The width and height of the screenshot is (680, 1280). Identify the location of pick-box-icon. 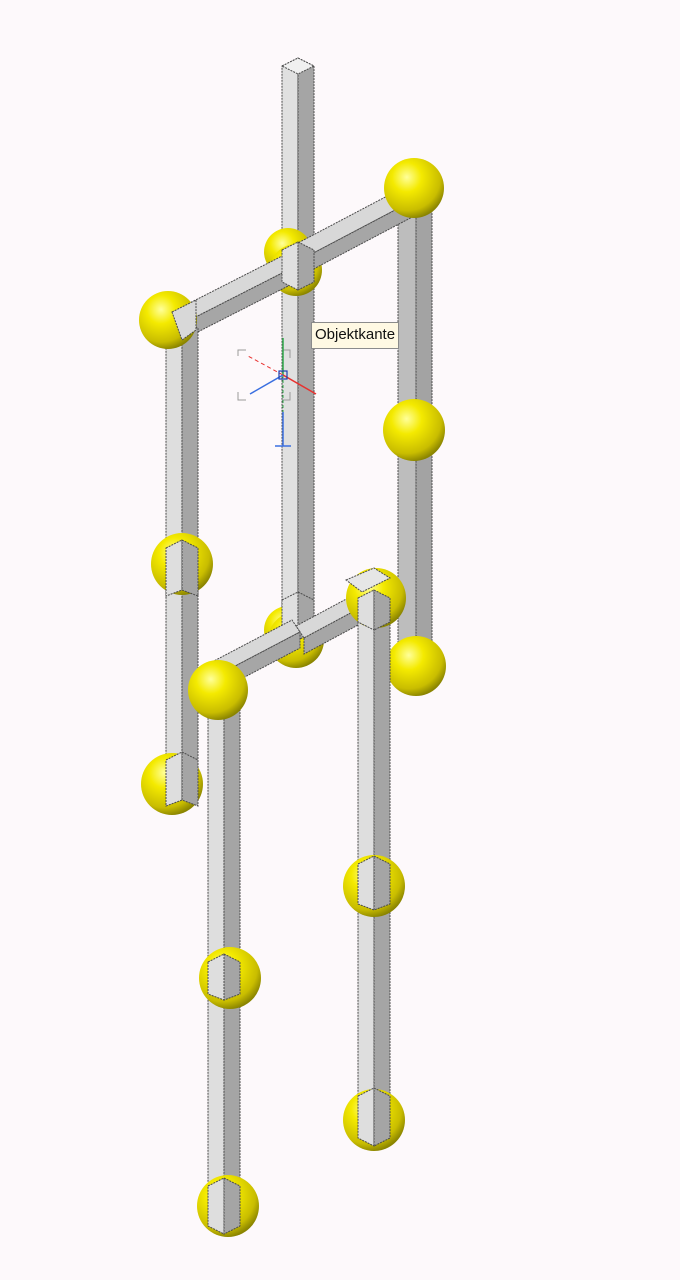
(283, 375).